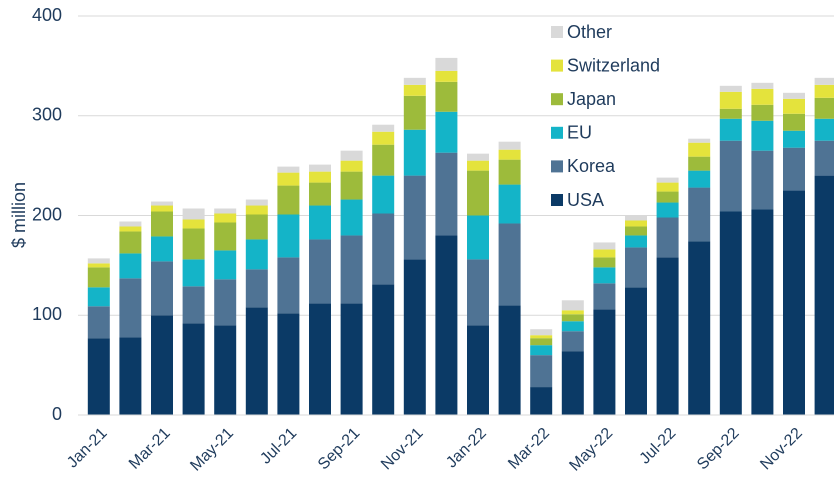 Image resolution: width=834 pixels, height=503 pixels. Describe the element at coordinates (591, 450) in the screenshot. I see `x-tick-label: May-22` at that location.